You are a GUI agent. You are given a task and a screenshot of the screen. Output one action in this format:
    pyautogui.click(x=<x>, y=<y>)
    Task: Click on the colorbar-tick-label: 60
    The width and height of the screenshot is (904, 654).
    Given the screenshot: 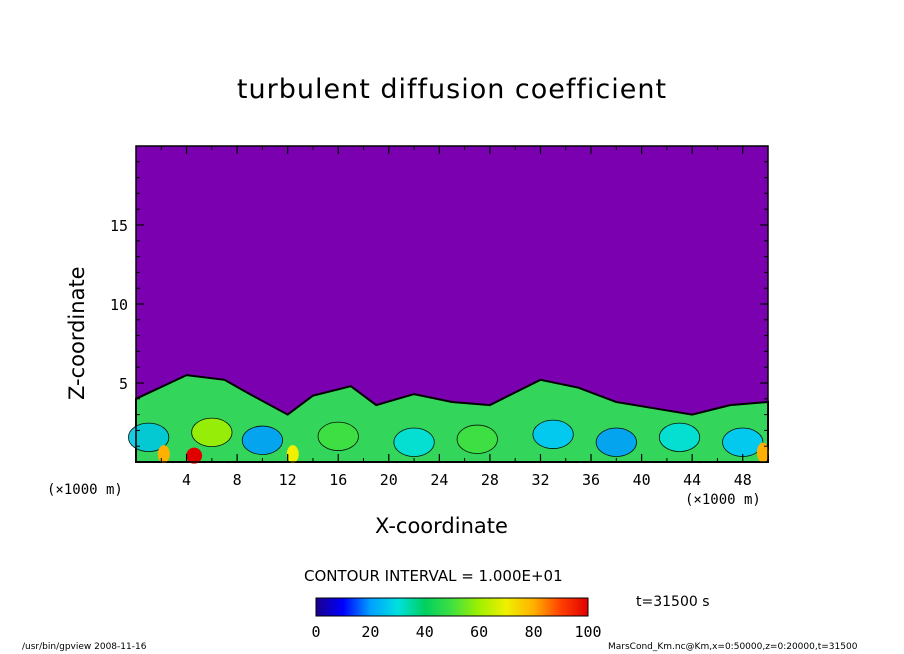 What is the action you would take?
    pyautogui.click(x=479, y=632)
    